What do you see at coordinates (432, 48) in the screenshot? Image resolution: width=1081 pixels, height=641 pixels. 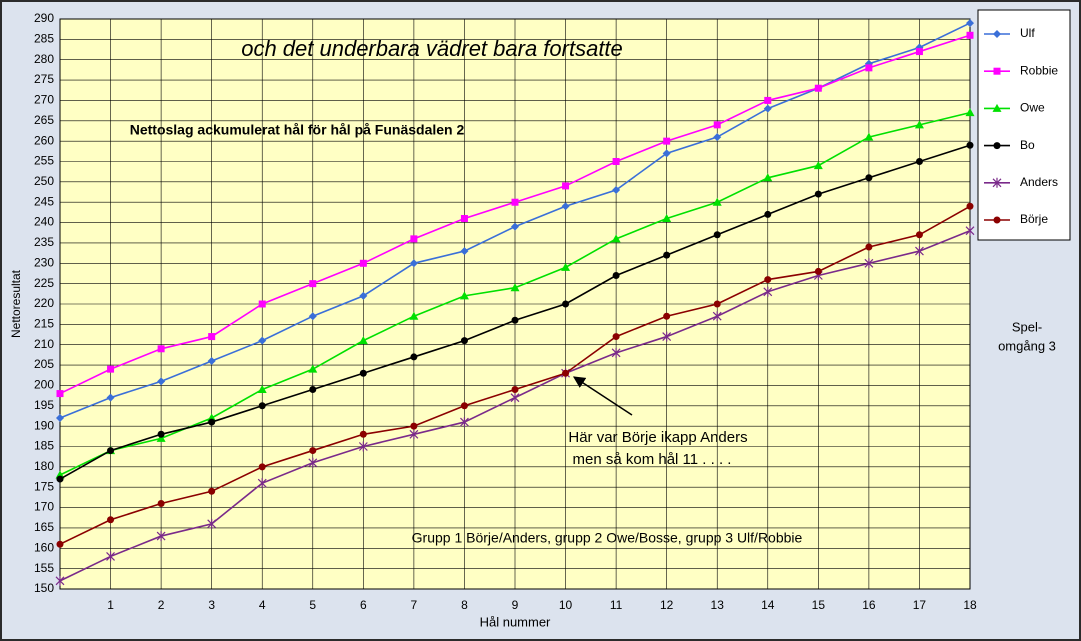 I see `chart-title: och det underbara vädret bara fortsatte` at bounding box center [432, 48].